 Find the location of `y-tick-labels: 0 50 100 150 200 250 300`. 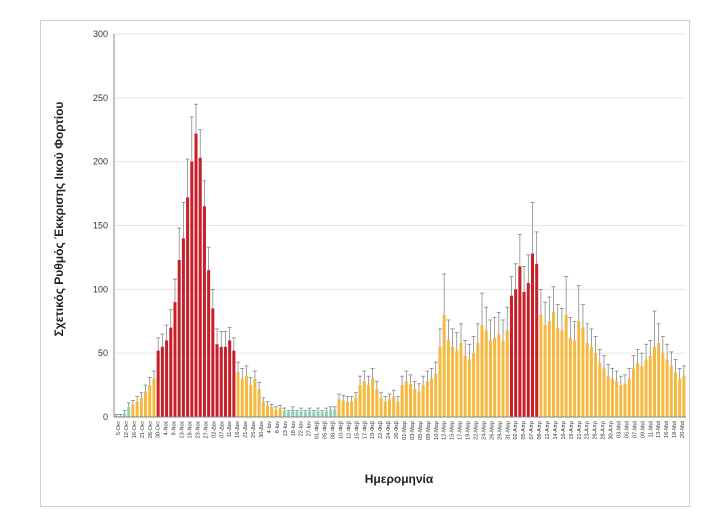

y-tick-labels: 0 50 100 150 200 250 300 is located at coordinates (100, 225).